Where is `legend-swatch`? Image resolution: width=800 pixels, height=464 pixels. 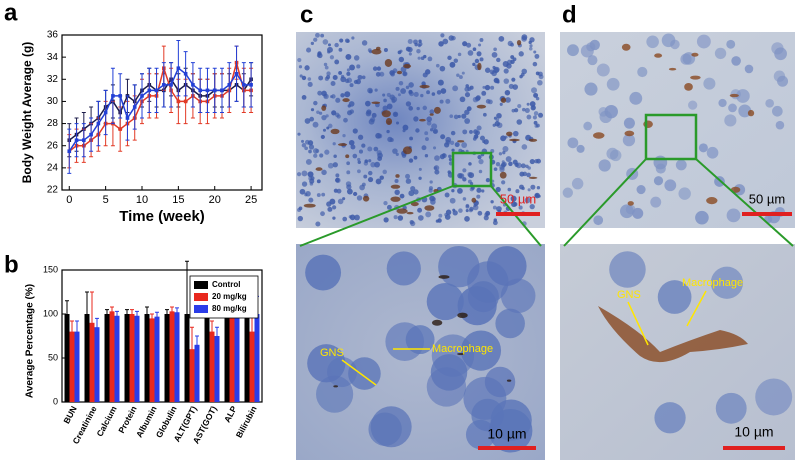
legend-swatch is located at coordinates (201, 285).